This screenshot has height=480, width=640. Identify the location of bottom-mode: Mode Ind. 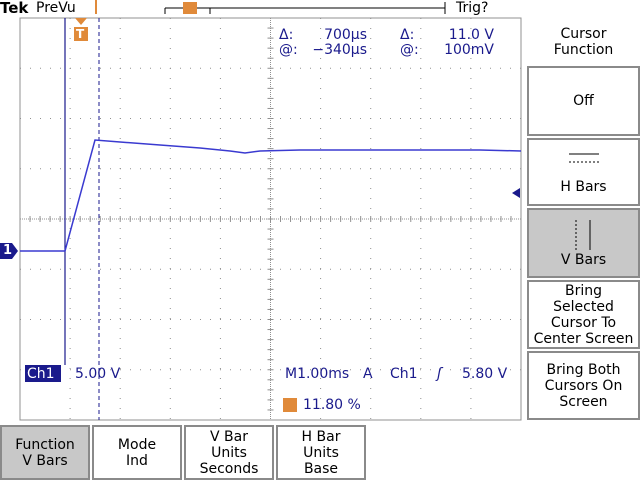
(137, 452).